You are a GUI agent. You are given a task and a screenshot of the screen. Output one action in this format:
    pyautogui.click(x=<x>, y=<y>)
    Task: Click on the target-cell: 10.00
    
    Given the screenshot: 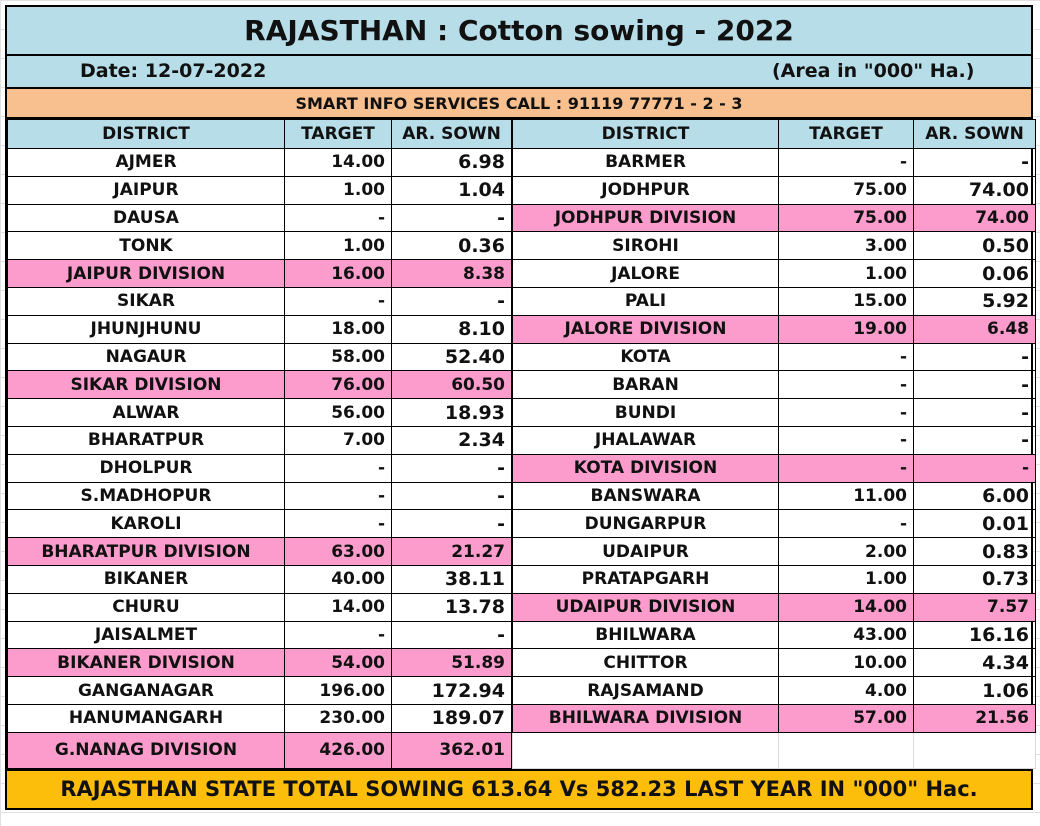 What is the action you would take?
    pyautogui.click(x=846, y=663)
    